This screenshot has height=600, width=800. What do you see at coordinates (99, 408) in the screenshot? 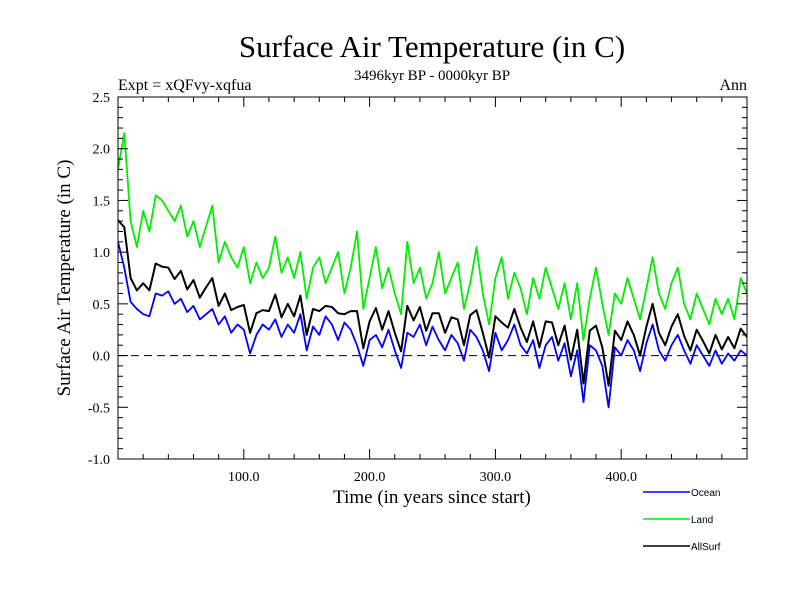
I see `y-tick-label: -0.5` at bounding box center [99, 408].